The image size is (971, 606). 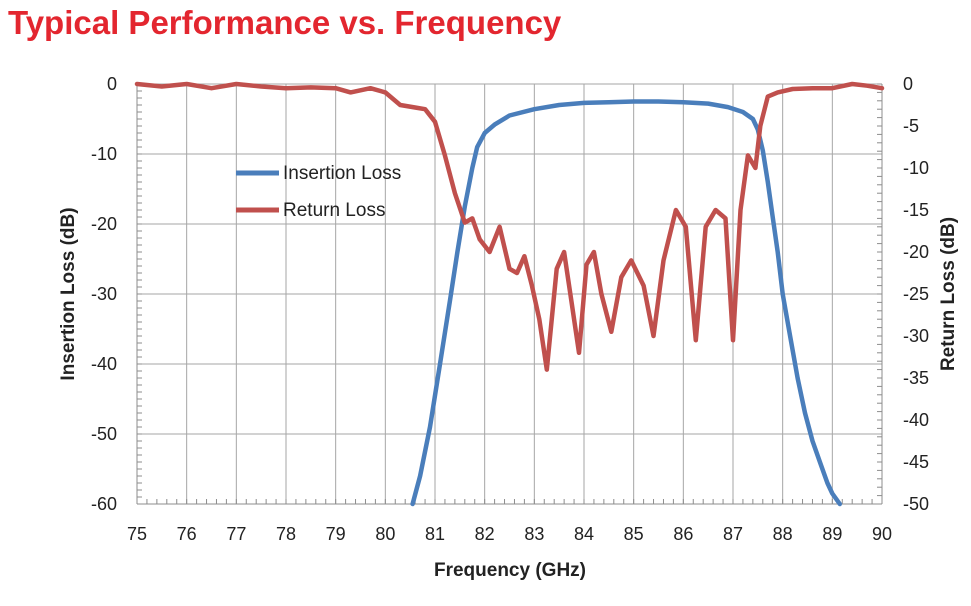 I want to click on x-tick-label: 77, so click(x=236, y=534).